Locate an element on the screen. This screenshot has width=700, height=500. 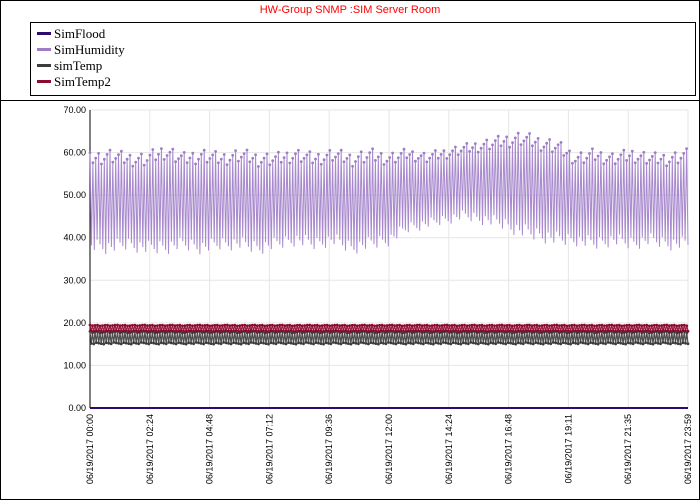
legend-item-simflood: SimFlood is located at coordinates (71, 33).